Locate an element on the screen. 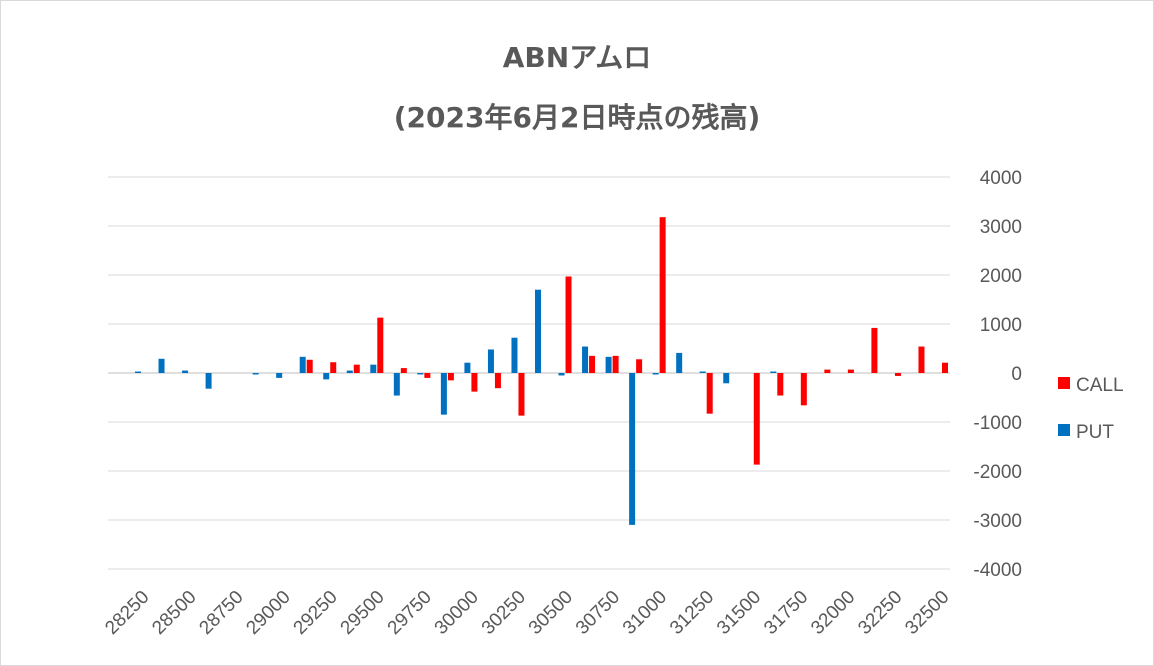 This screenshot has height=666, width=1154. x-tick-label: 29000 is located at coordinates (268, 613).